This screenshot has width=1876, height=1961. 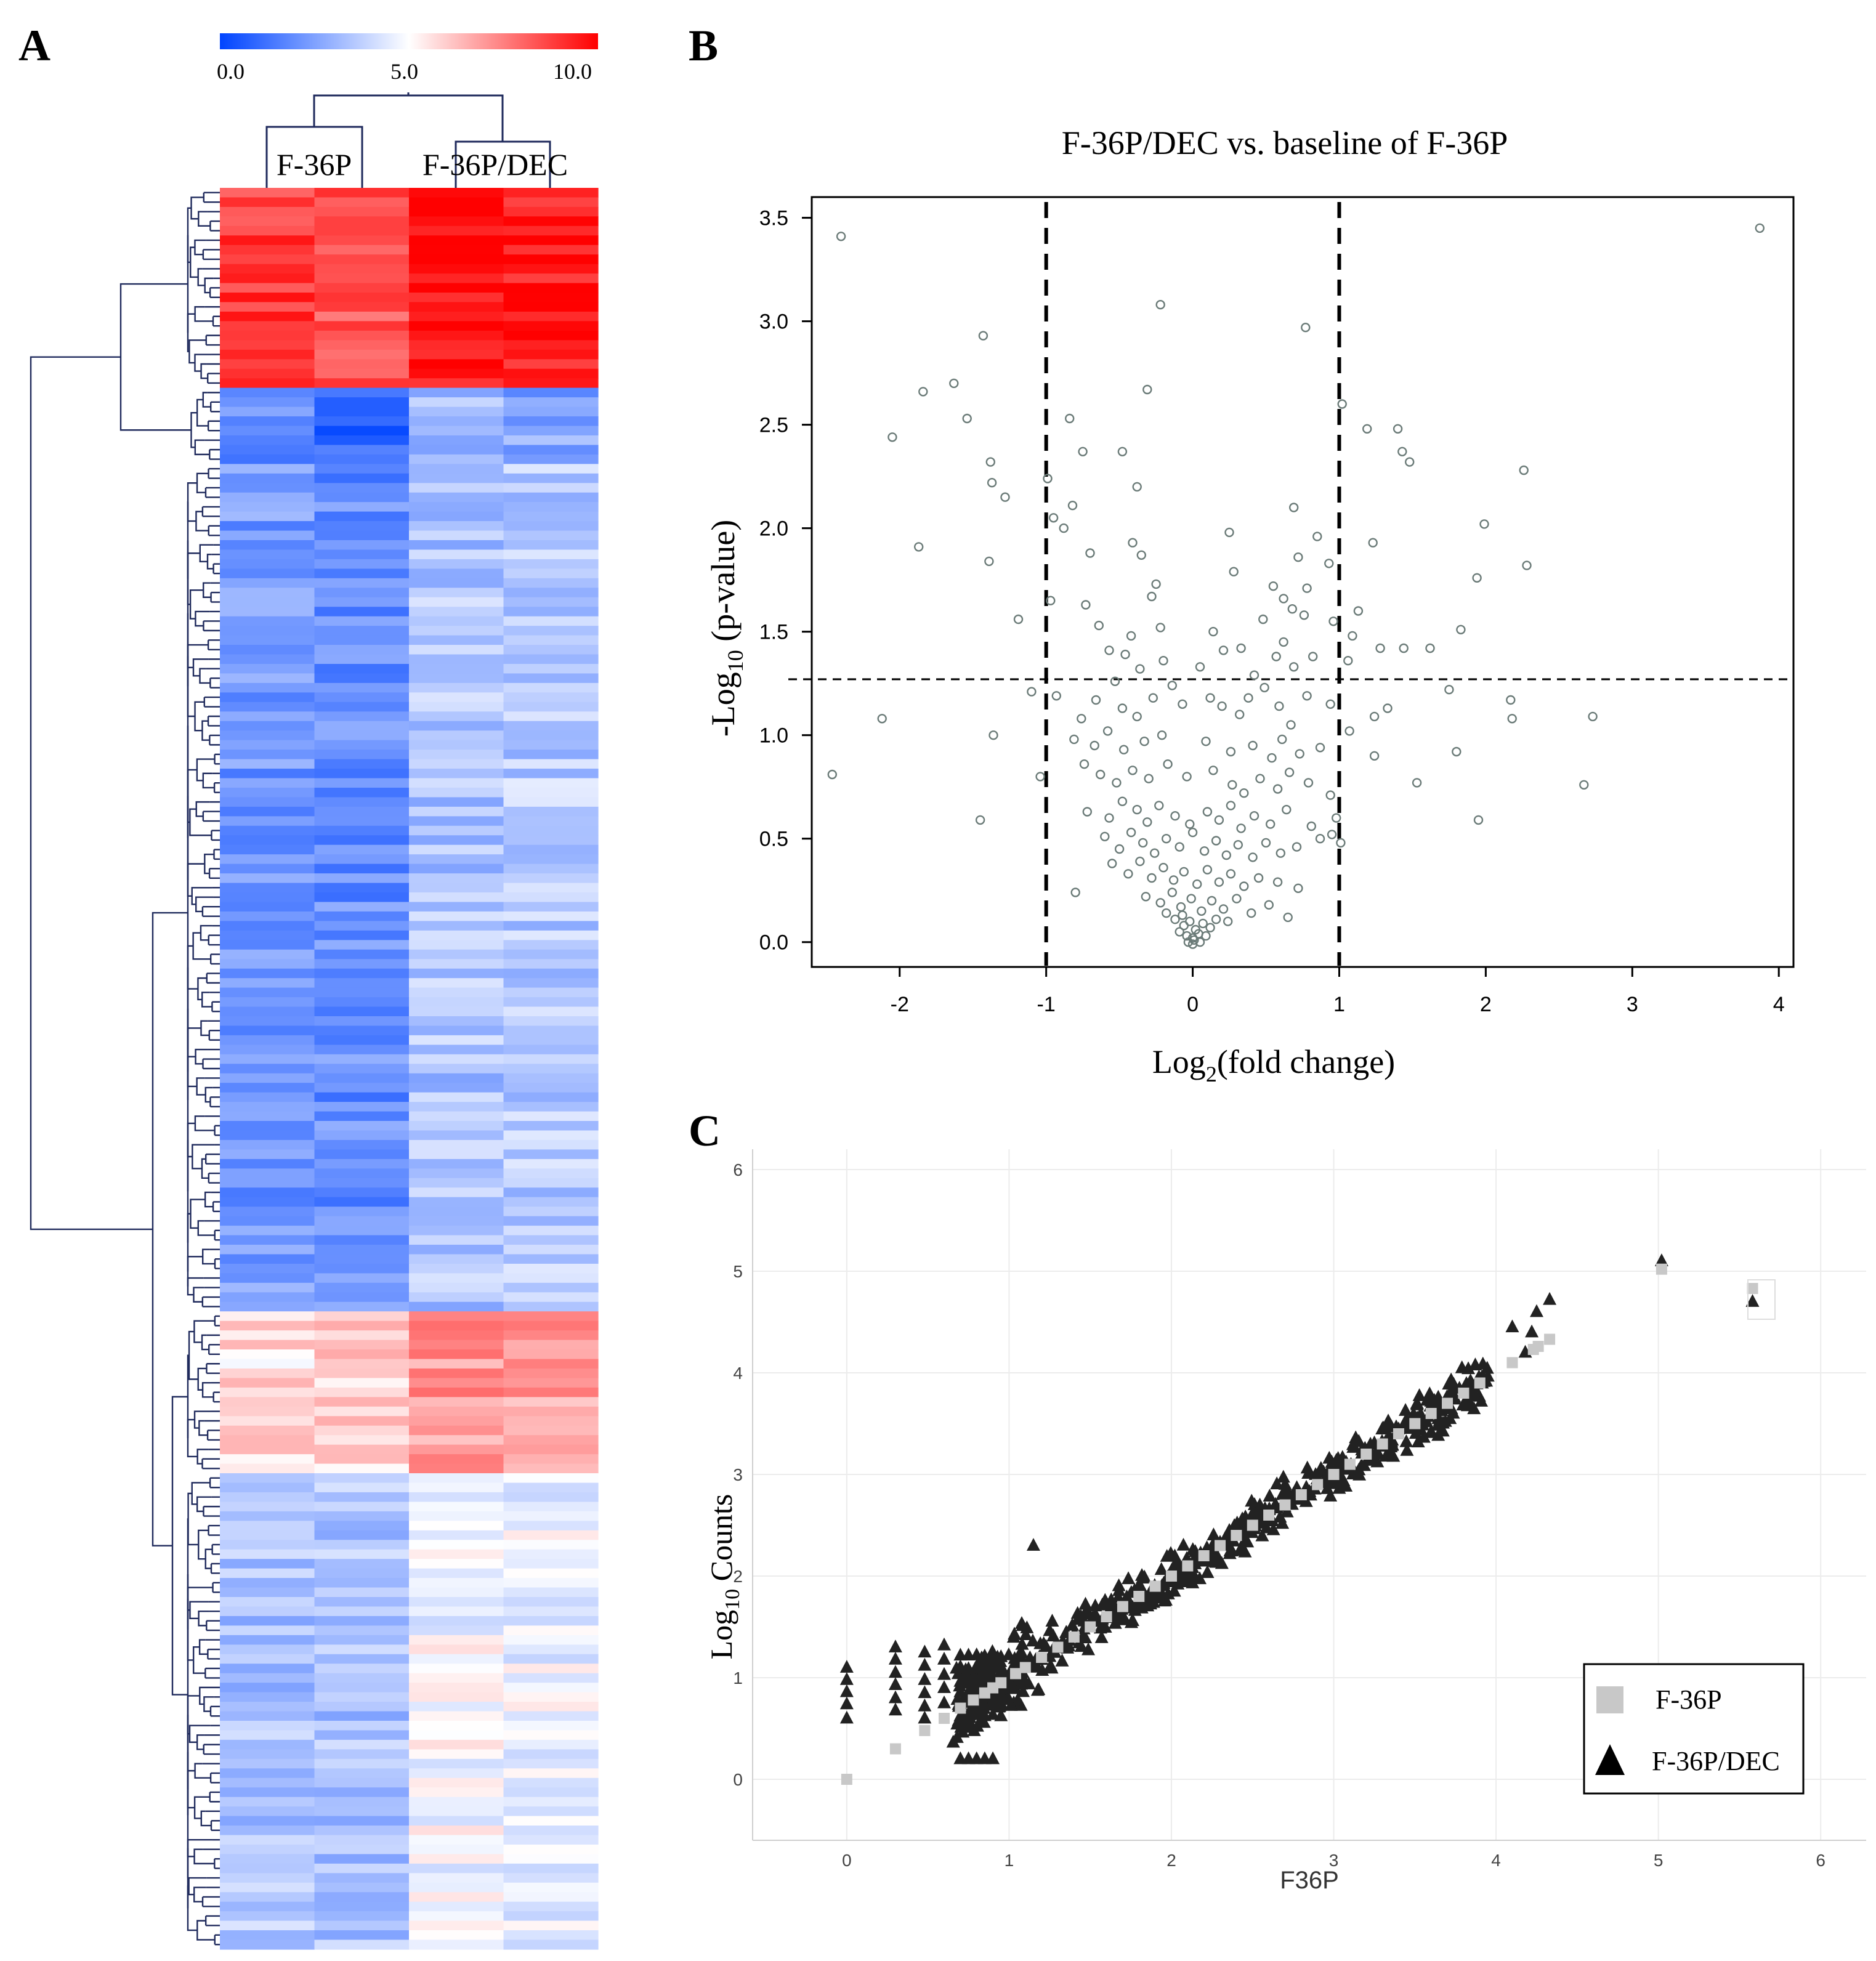 I want to click on scatter-legend: F-36P F-36P/DEC, so click(x=1694, y=1729).